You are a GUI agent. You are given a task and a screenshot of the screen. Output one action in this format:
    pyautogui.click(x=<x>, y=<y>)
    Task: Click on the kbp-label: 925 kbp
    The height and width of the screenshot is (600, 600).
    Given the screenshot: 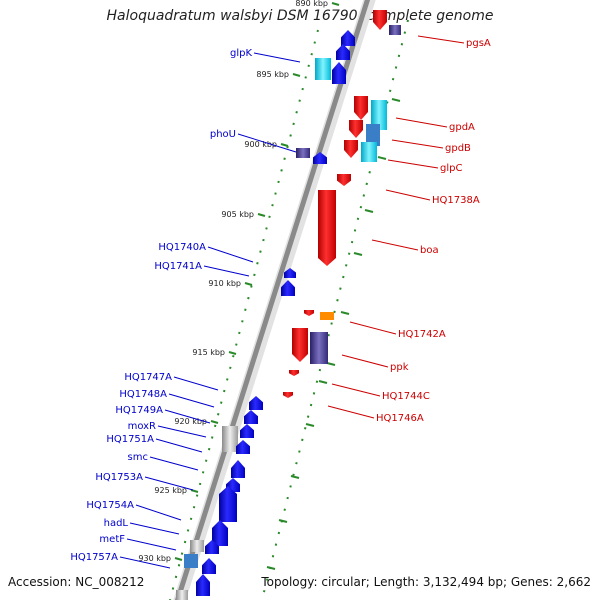 What is the action you would take?
    pyautogui.click(x=170, y=490)
    